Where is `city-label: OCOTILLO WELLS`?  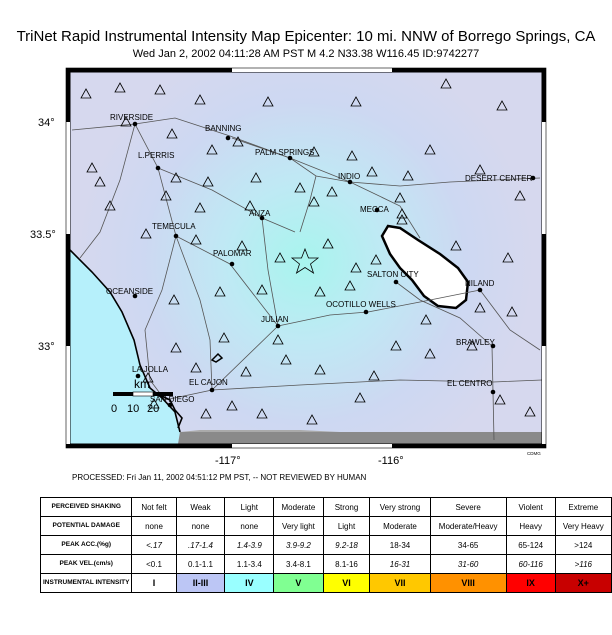 city-label: OCOTILLO WELLS is located at coordinates (361, 304).